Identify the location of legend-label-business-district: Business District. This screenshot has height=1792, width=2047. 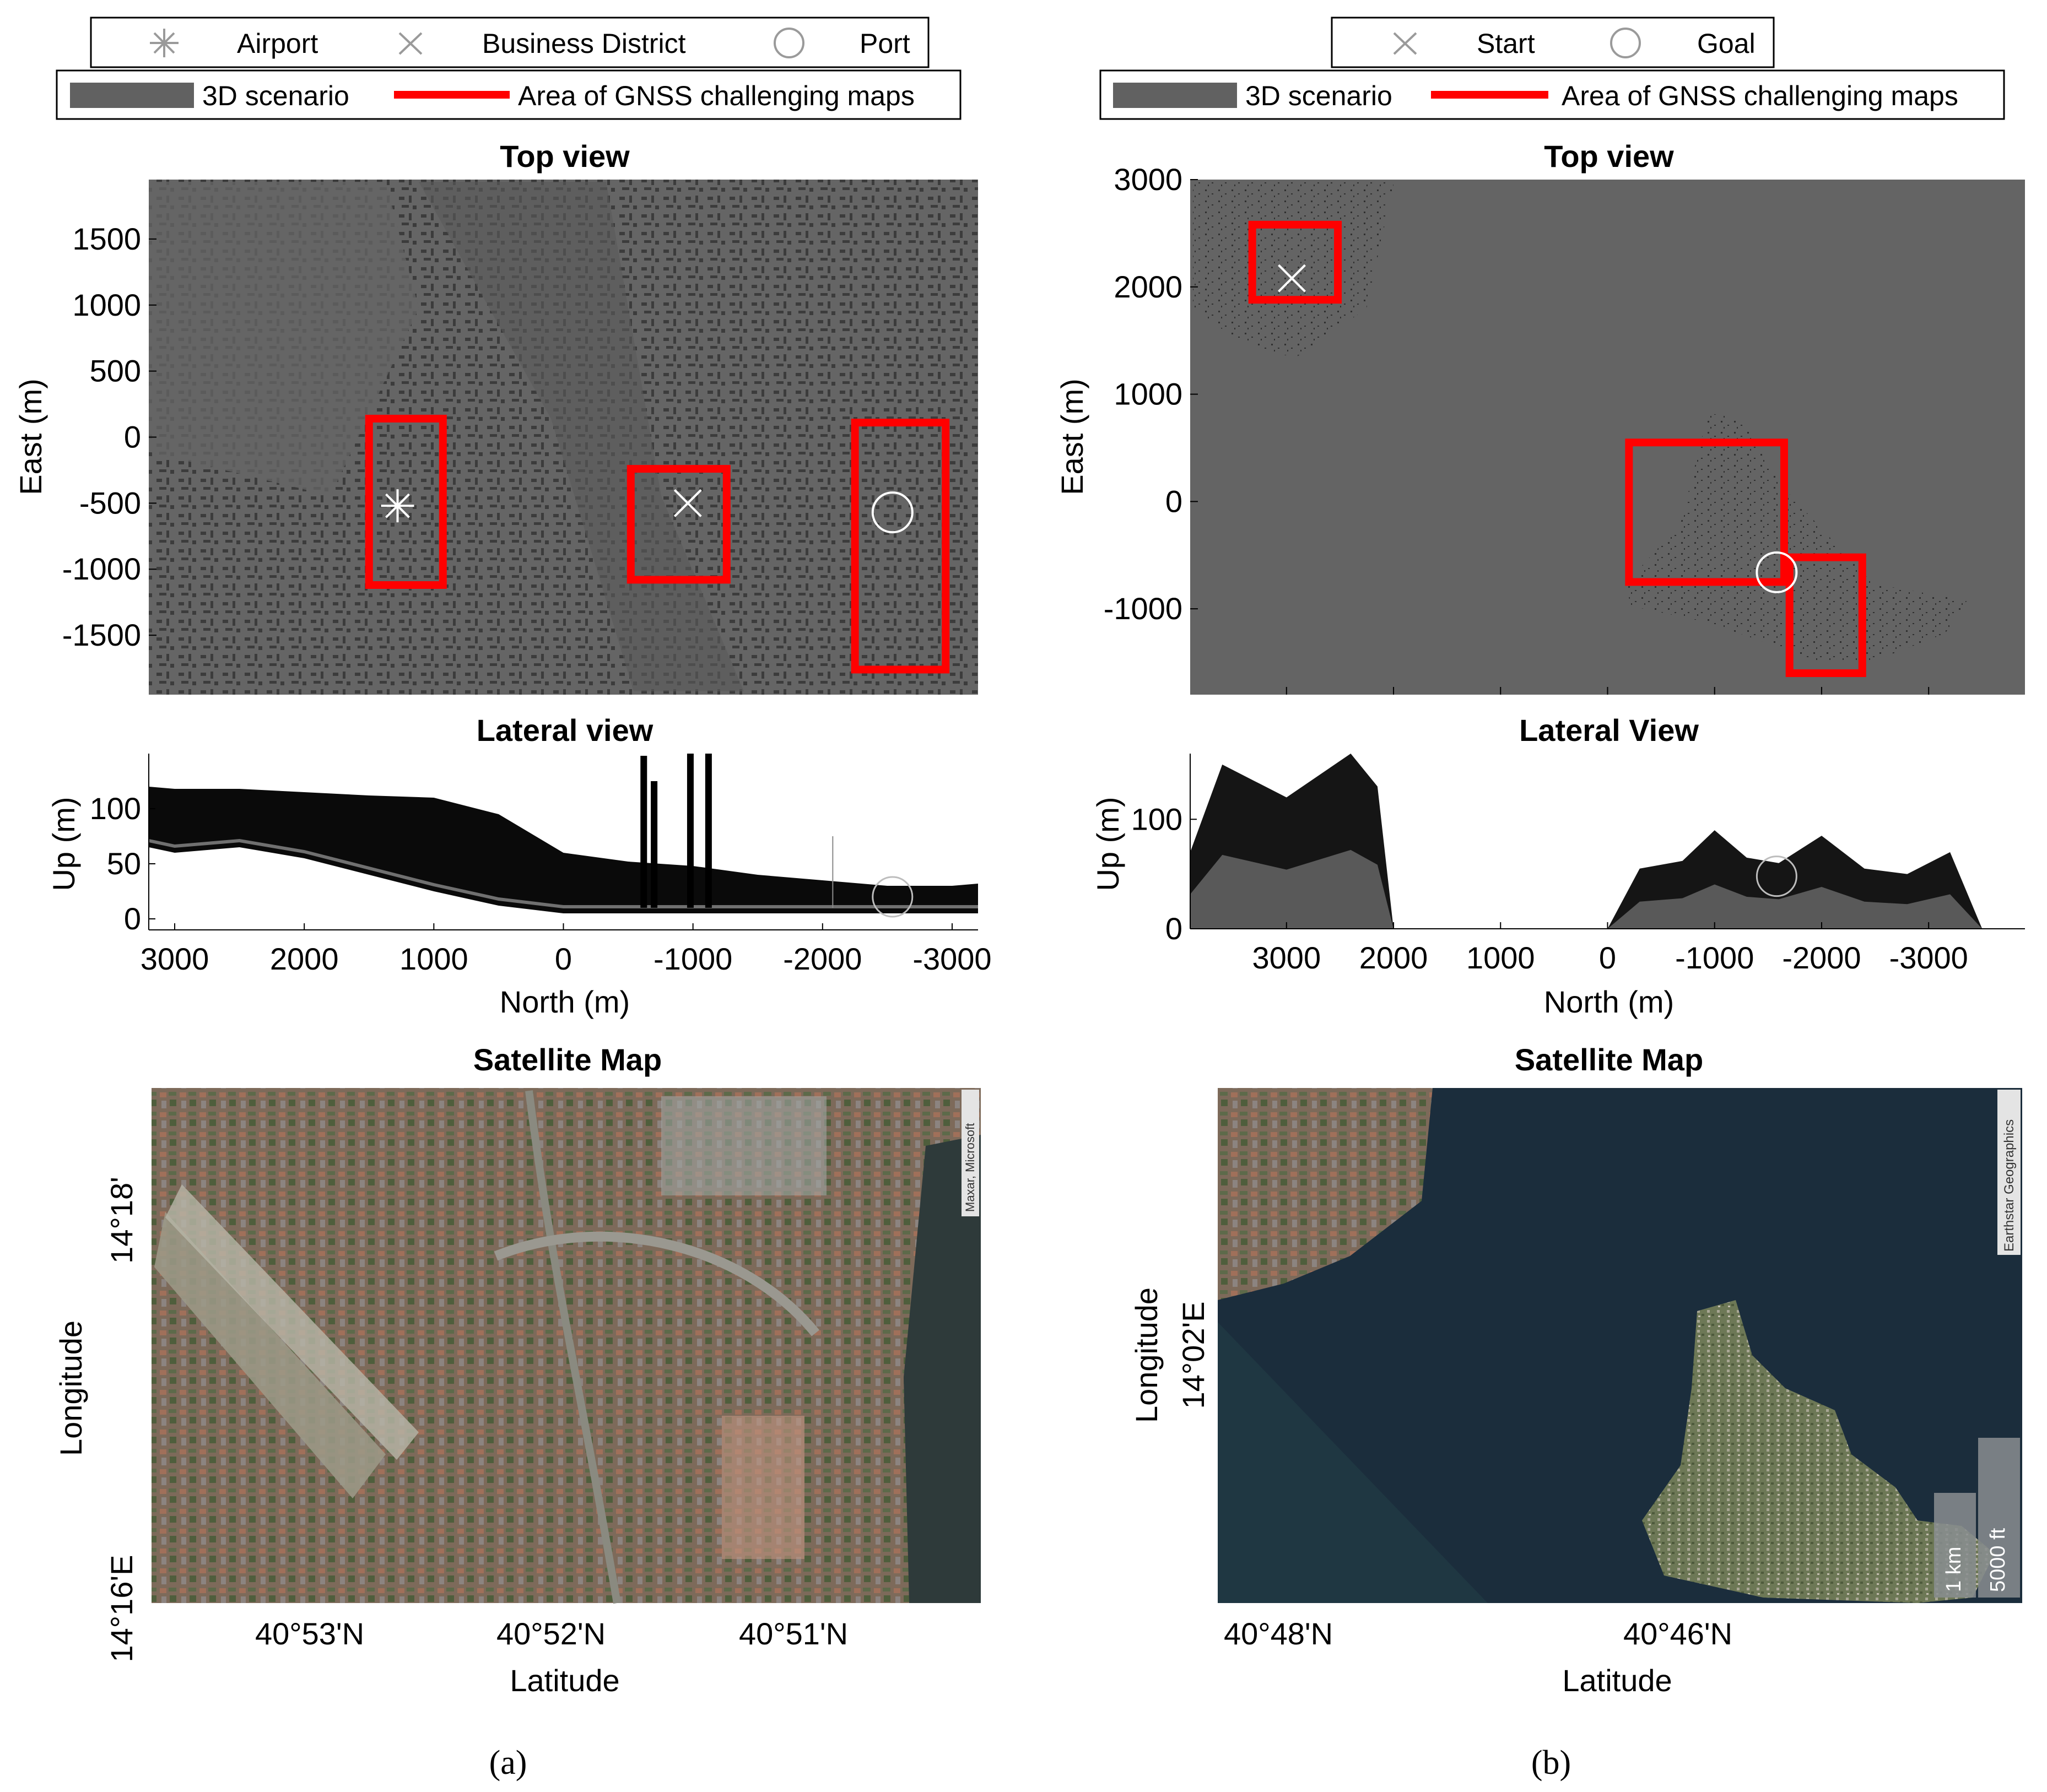
(584, 43).